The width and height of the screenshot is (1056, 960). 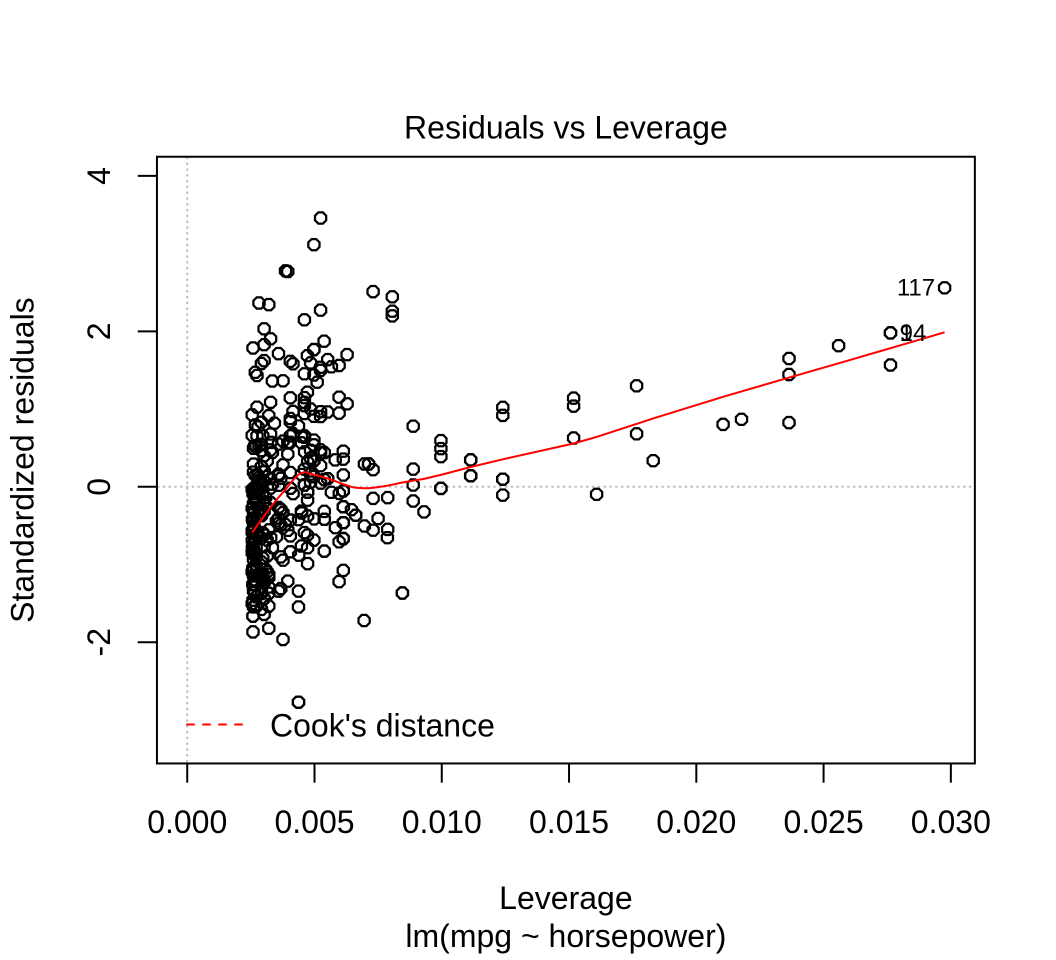 I want to click on svg-text: 0.015, so click(x=569, y=822).